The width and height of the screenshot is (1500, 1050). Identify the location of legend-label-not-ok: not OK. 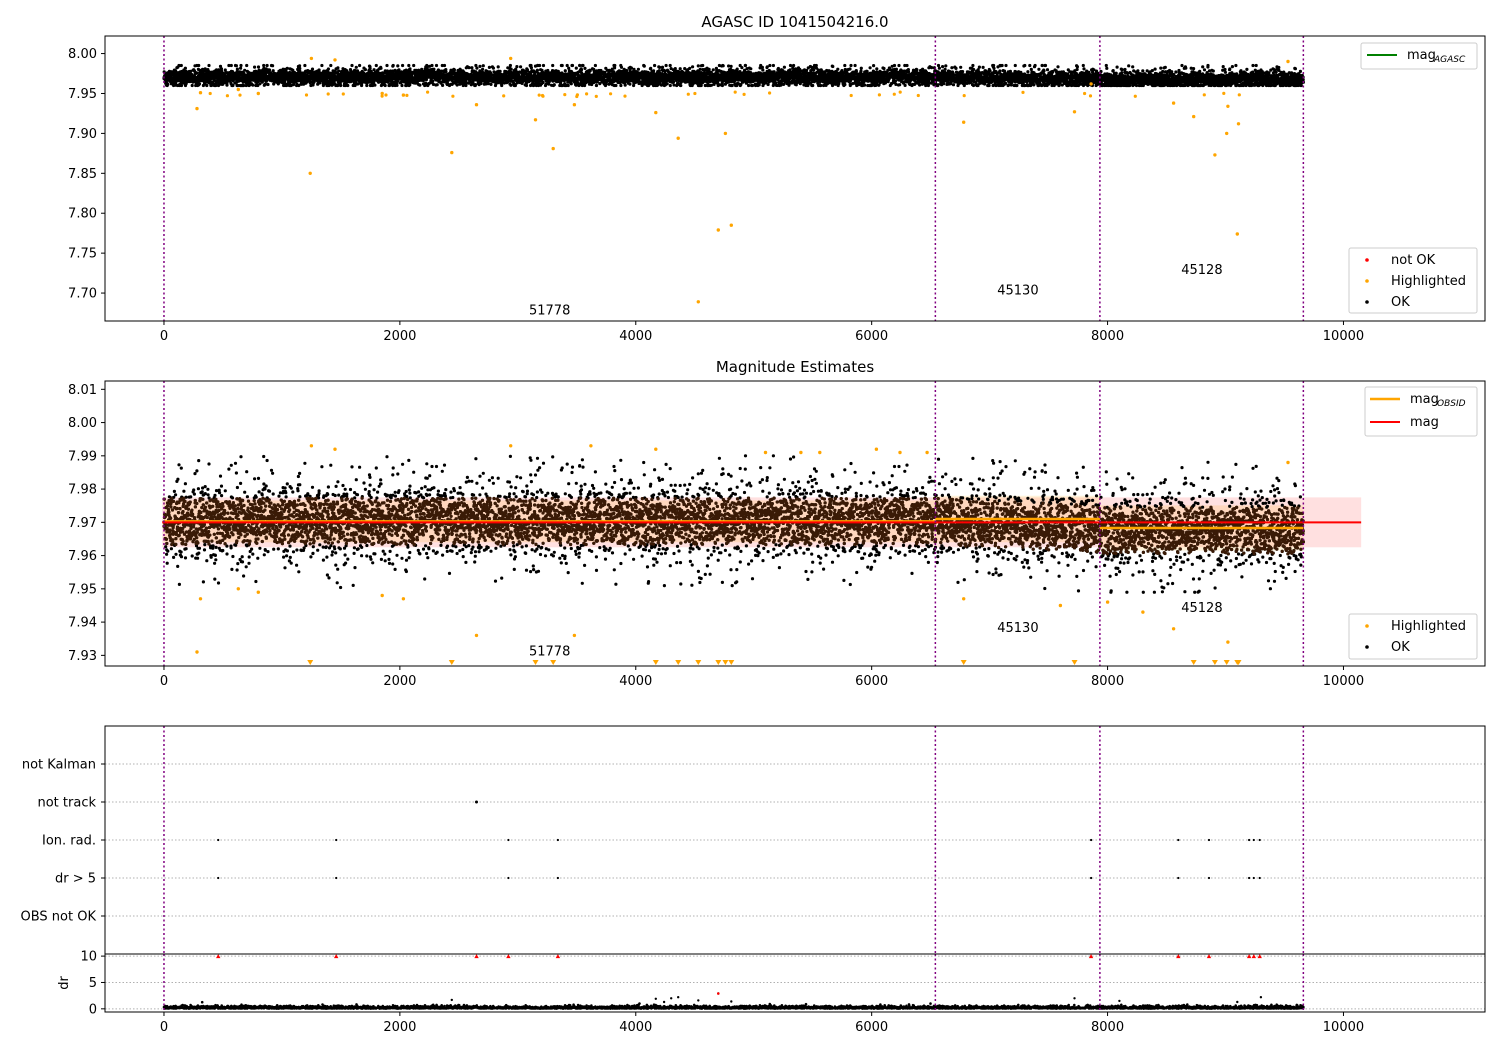
(1413, 260).